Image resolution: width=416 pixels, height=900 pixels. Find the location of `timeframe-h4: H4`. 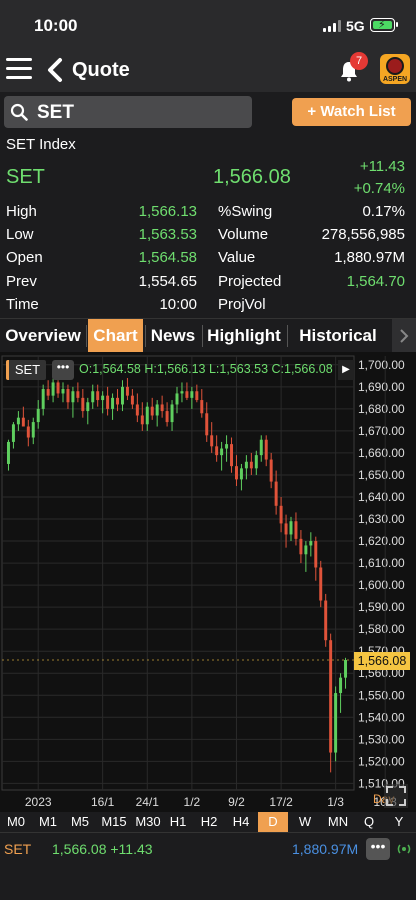

timeframe-h4: H4 is located at coordinates (241, 821).